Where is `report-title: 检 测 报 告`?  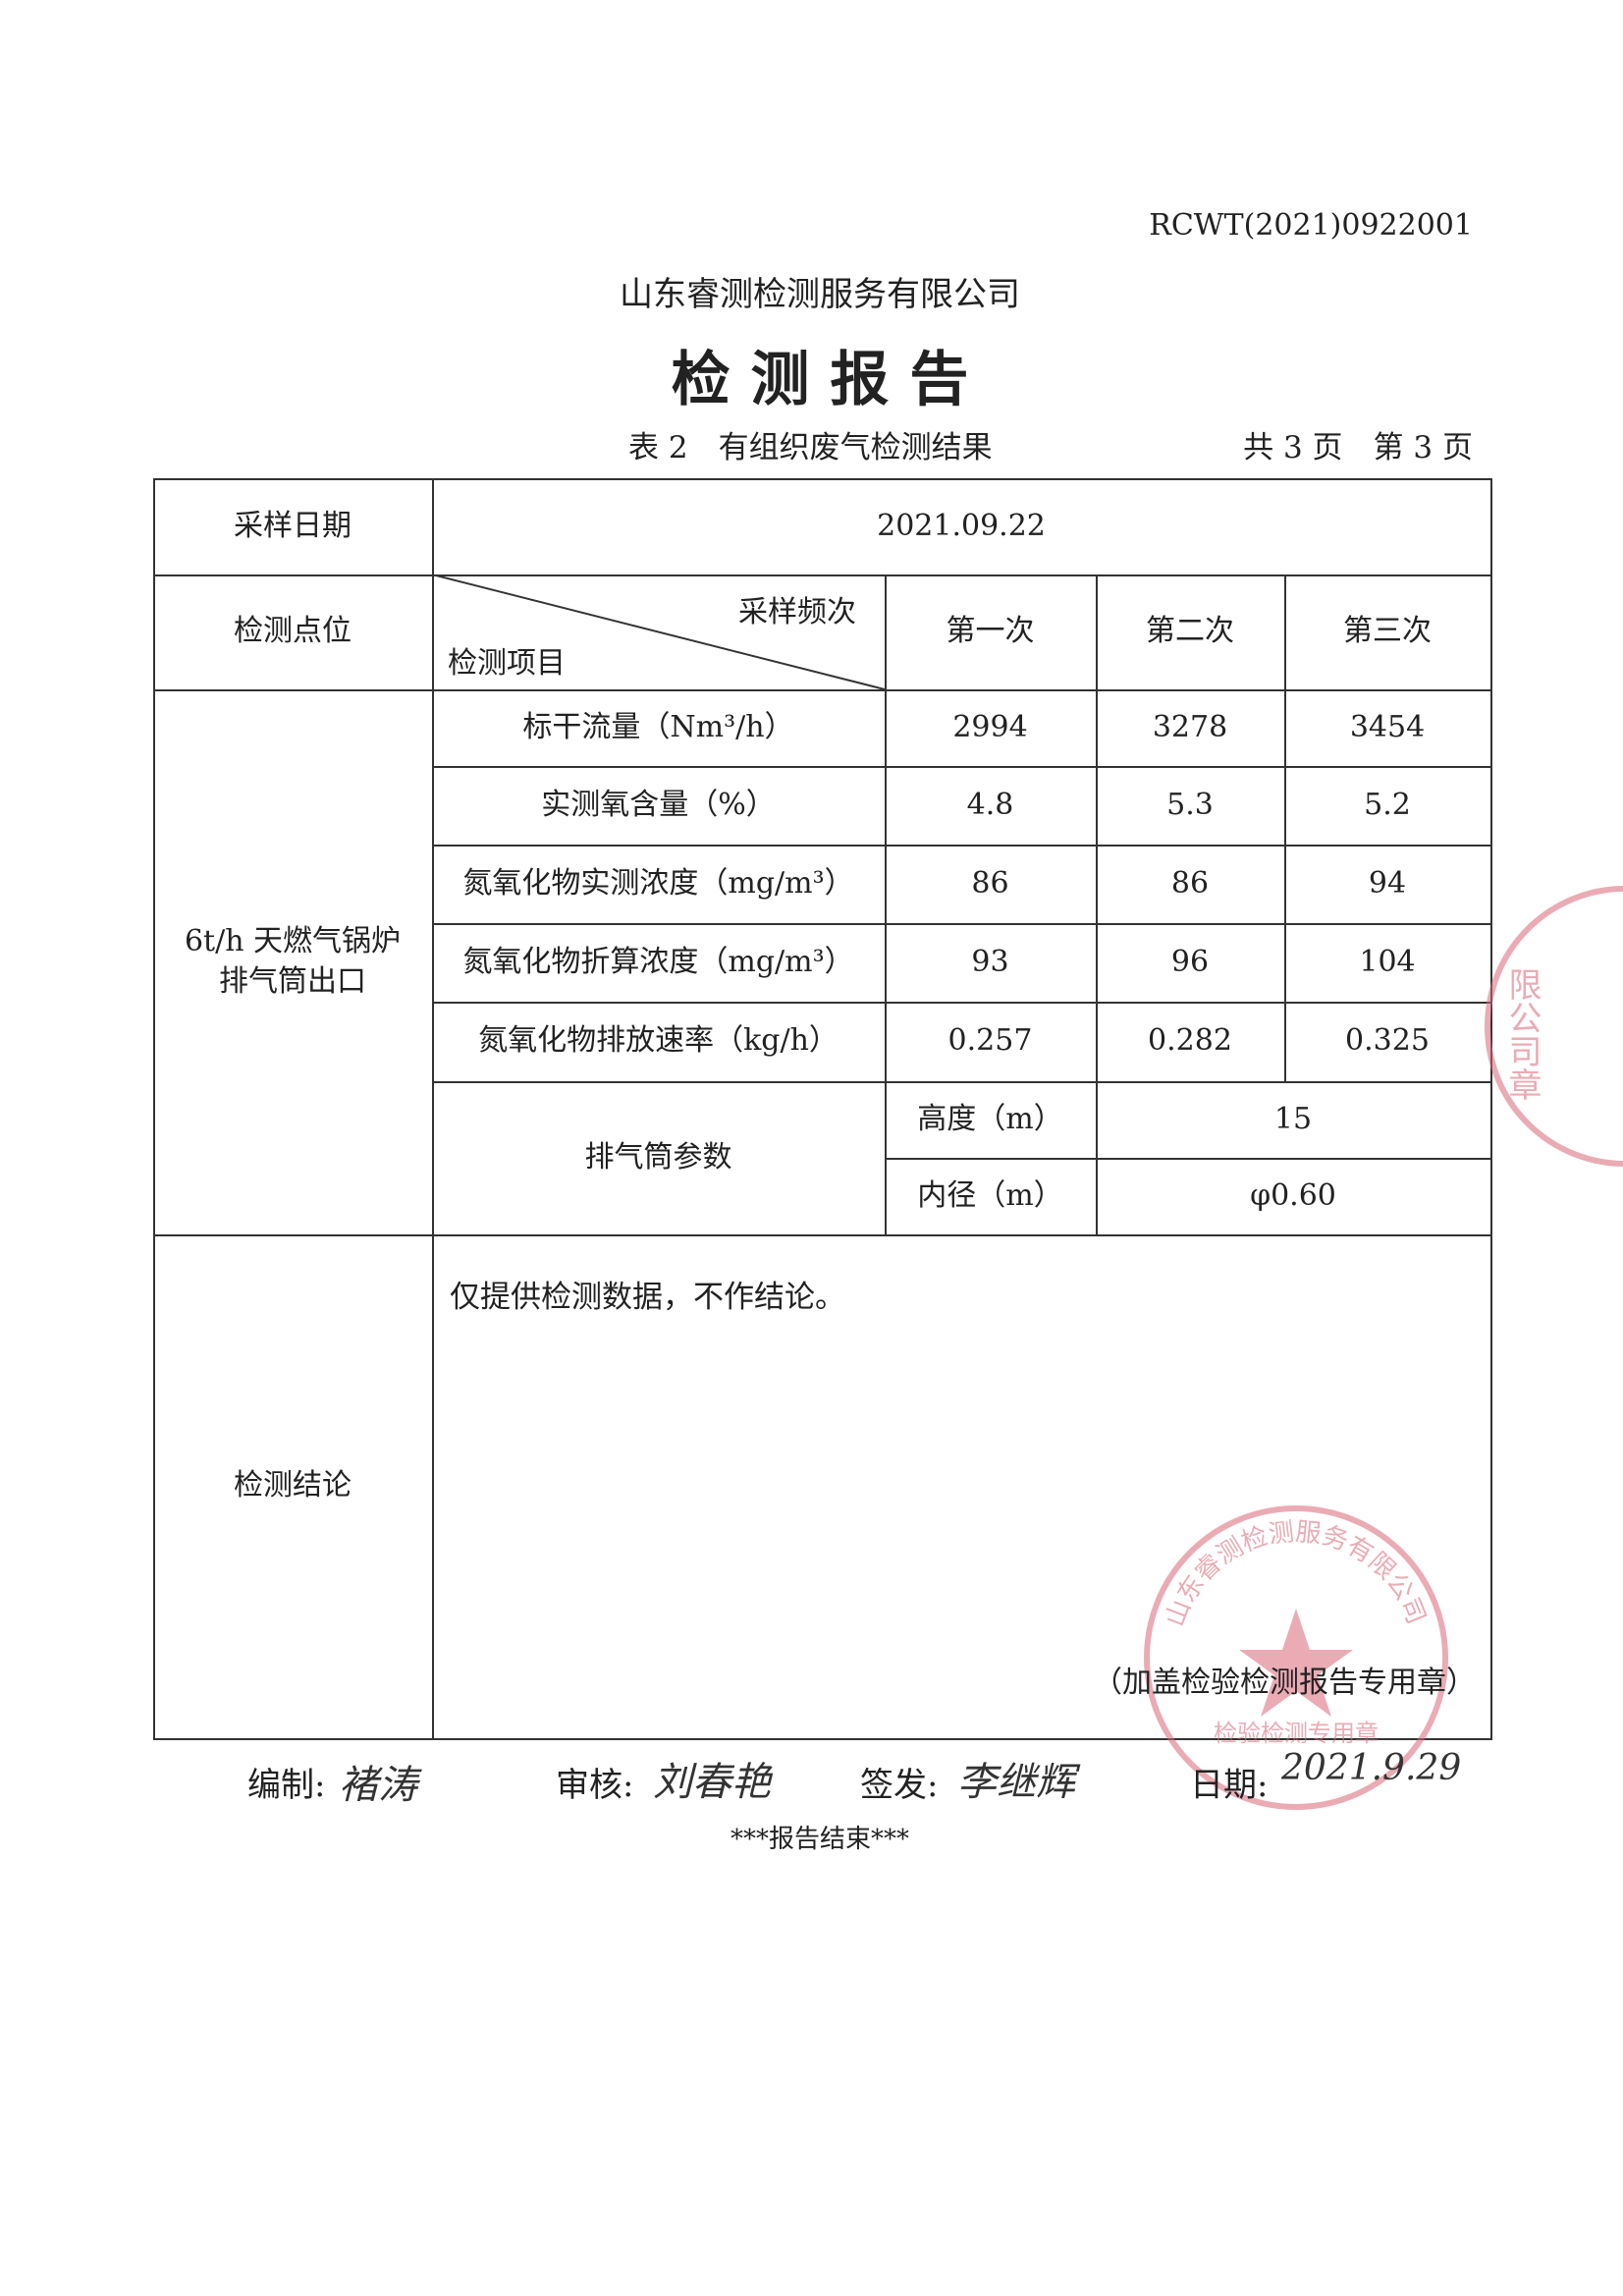 report-title: 检 测 报 告 is located at coordinates (820, 380).